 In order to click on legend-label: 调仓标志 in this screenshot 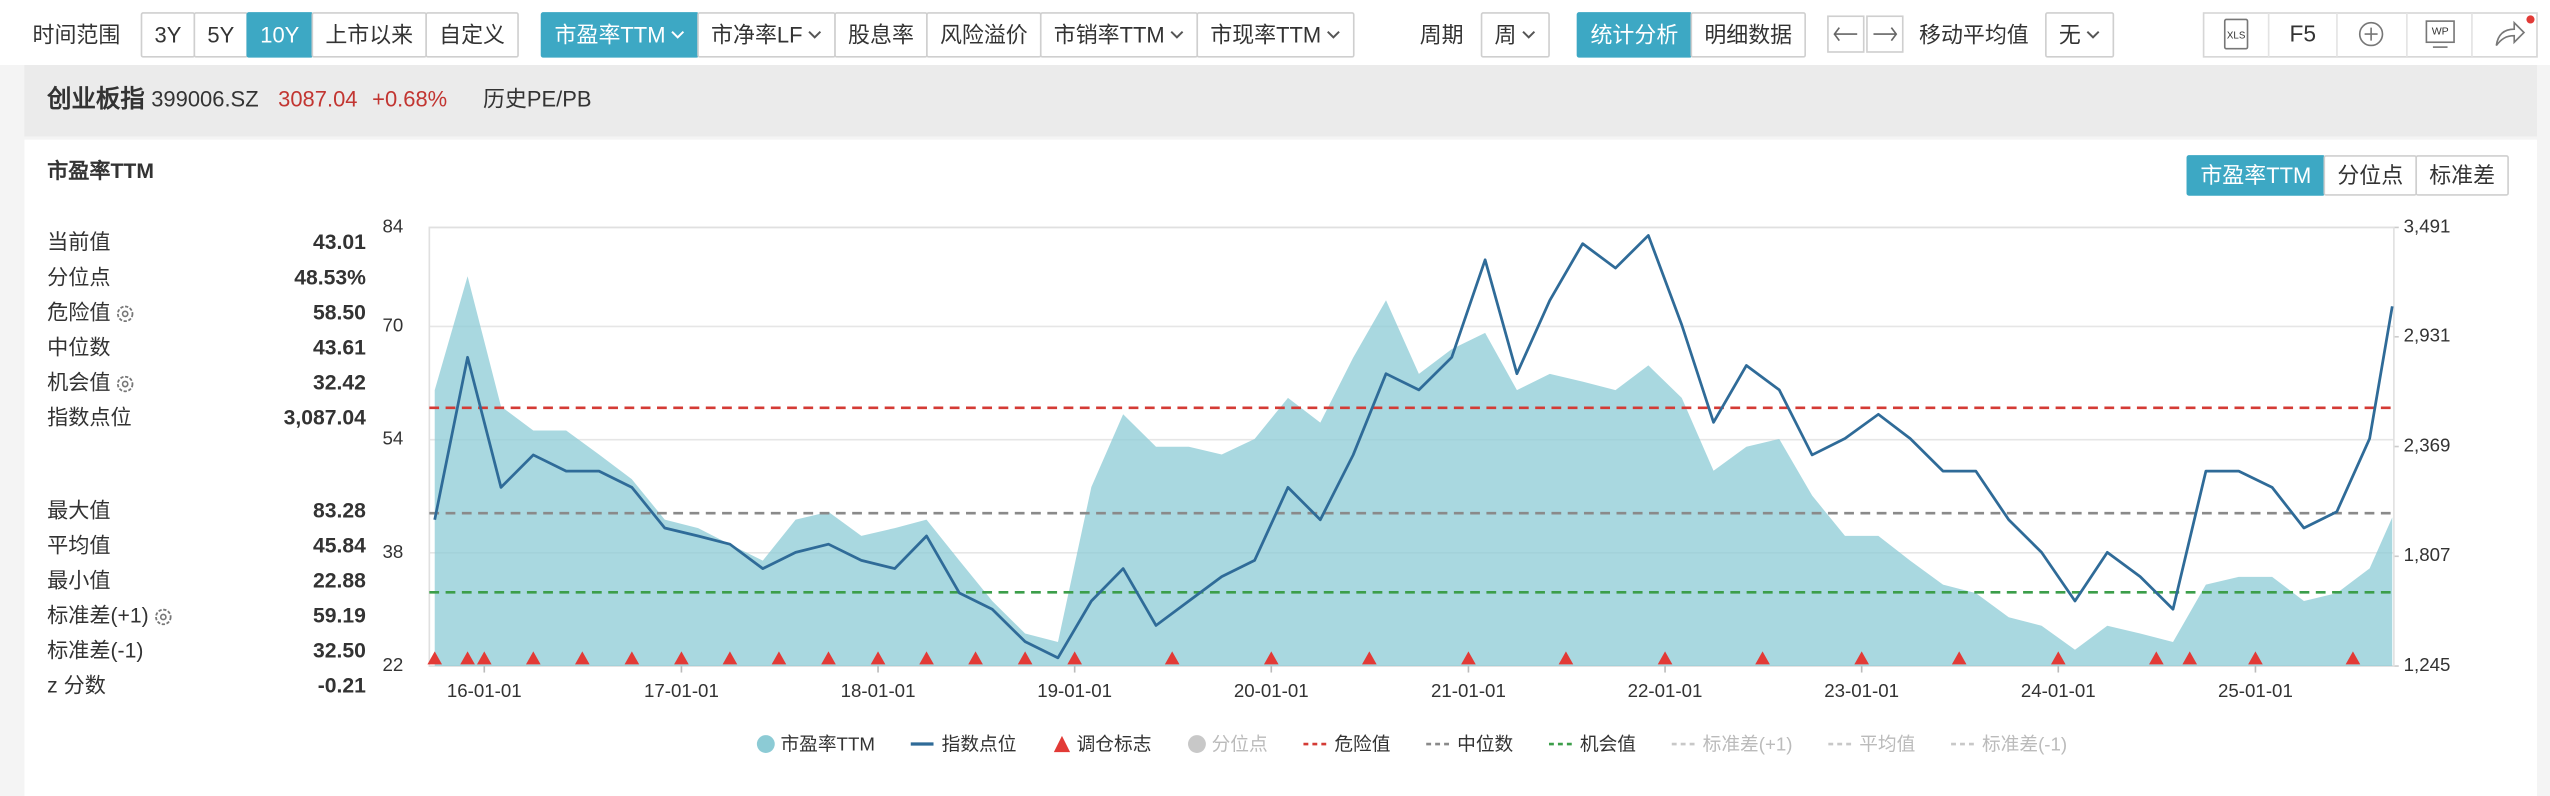, I will do `click(1114, 744)`.